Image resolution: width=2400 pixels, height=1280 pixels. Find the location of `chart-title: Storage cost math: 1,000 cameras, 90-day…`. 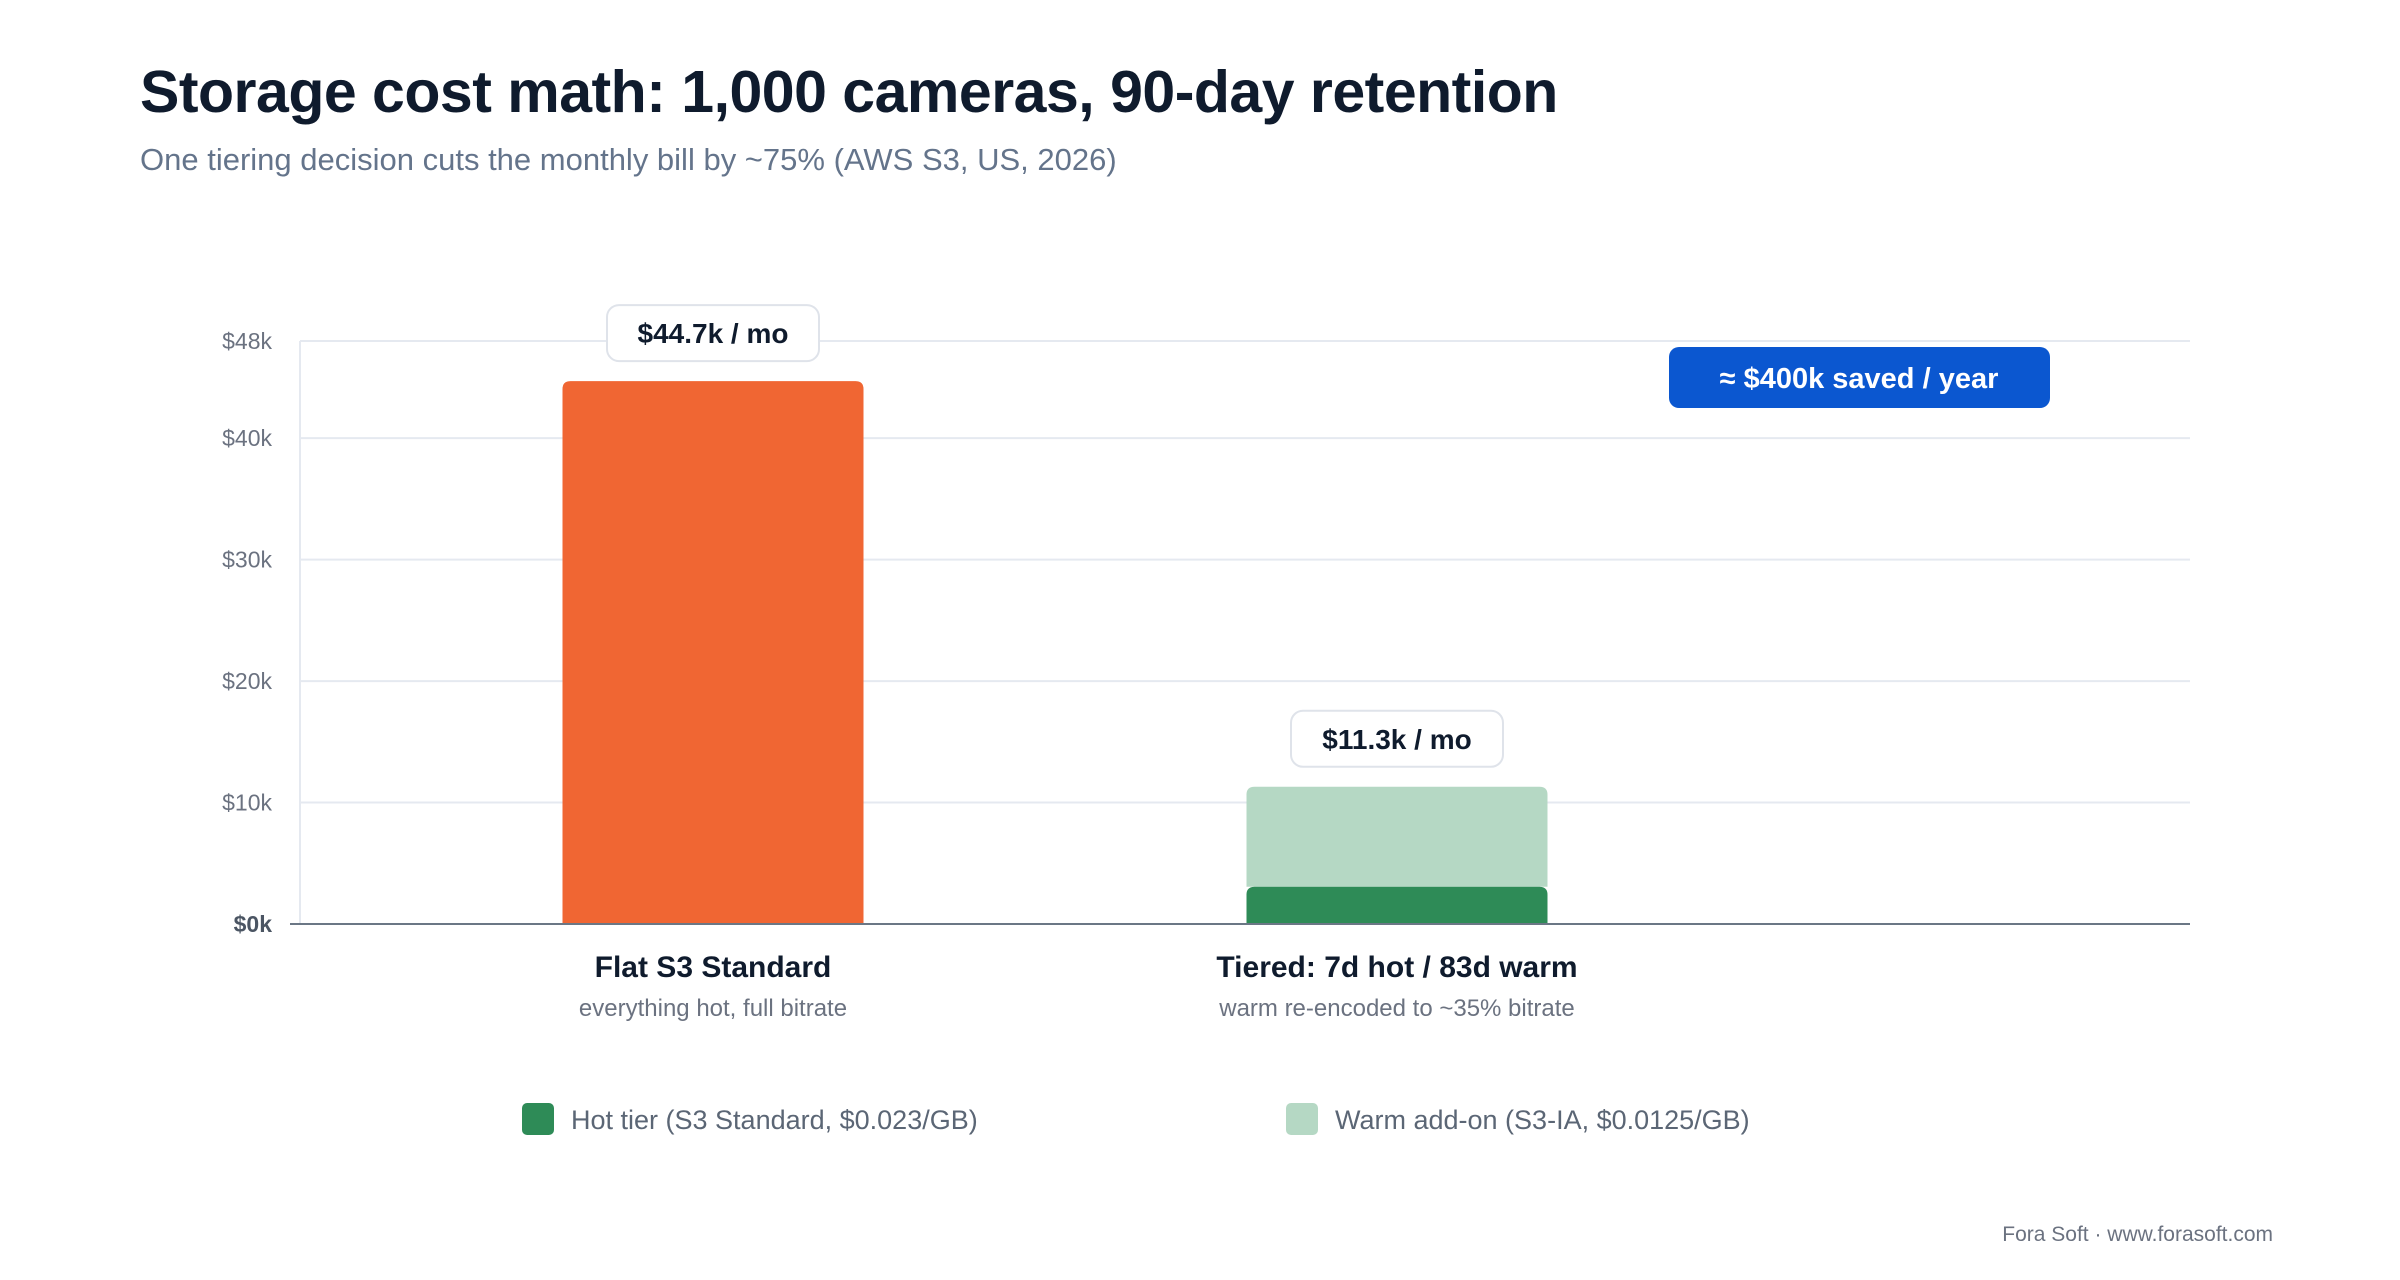

chart-title: Storage cost math: 1,000 cameras, 90-day… is located at coordinates (849, 92).